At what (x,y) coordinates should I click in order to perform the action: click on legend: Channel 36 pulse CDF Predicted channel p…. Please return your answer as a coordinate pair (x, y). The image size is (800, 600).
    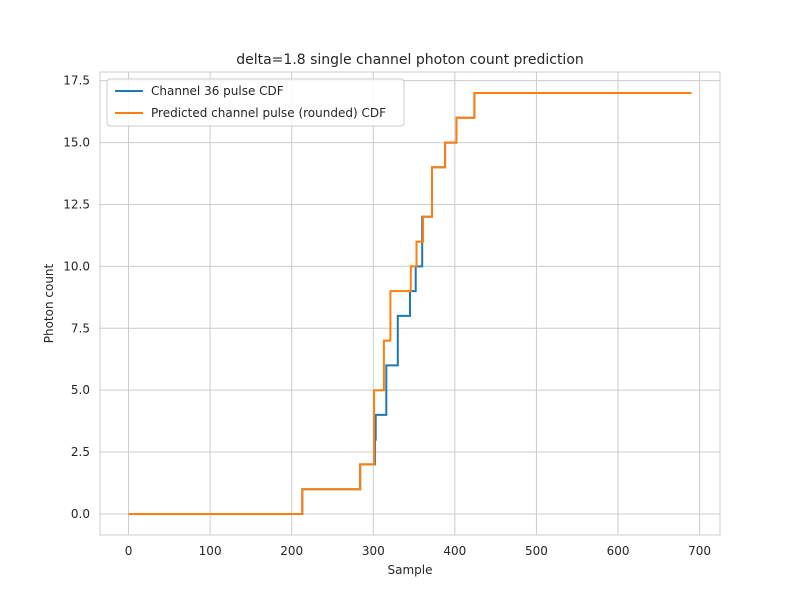
    Looking at the image, I should click on (255, 102).